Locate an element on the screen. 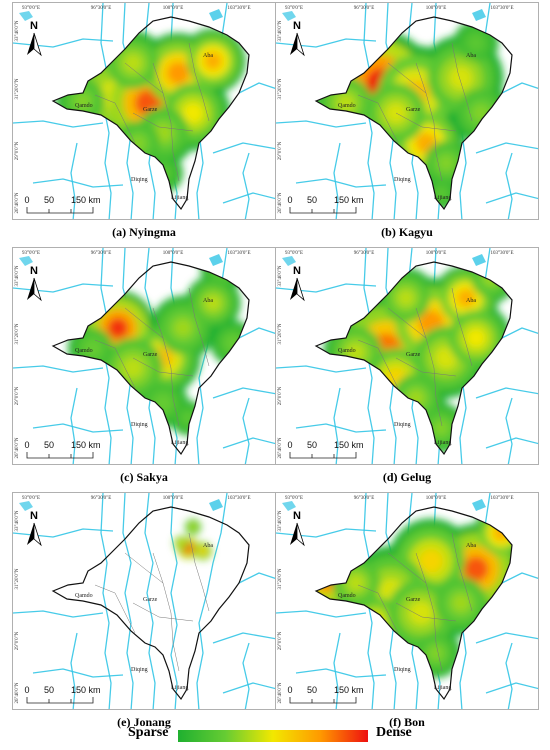  study-area-outline is located at coordinates (150, 113).